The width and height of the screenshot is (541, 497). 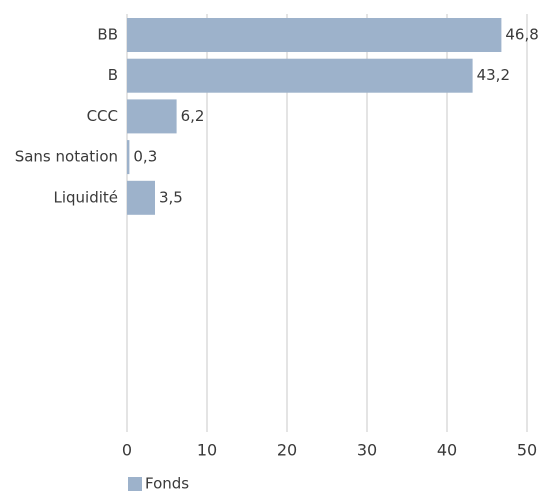 What do you see at coordinates (102, 116) in the screenshot?
I see `category-label: CCC` at bounding box center [102, 116].